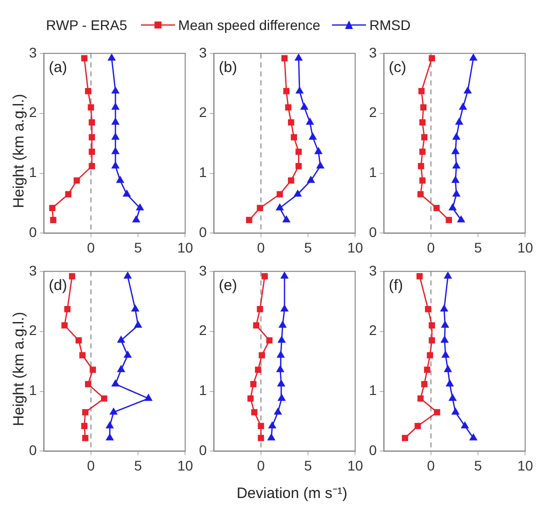 The image size is (544, 511). I want to click on chart-title: (e), so click(228, 285).